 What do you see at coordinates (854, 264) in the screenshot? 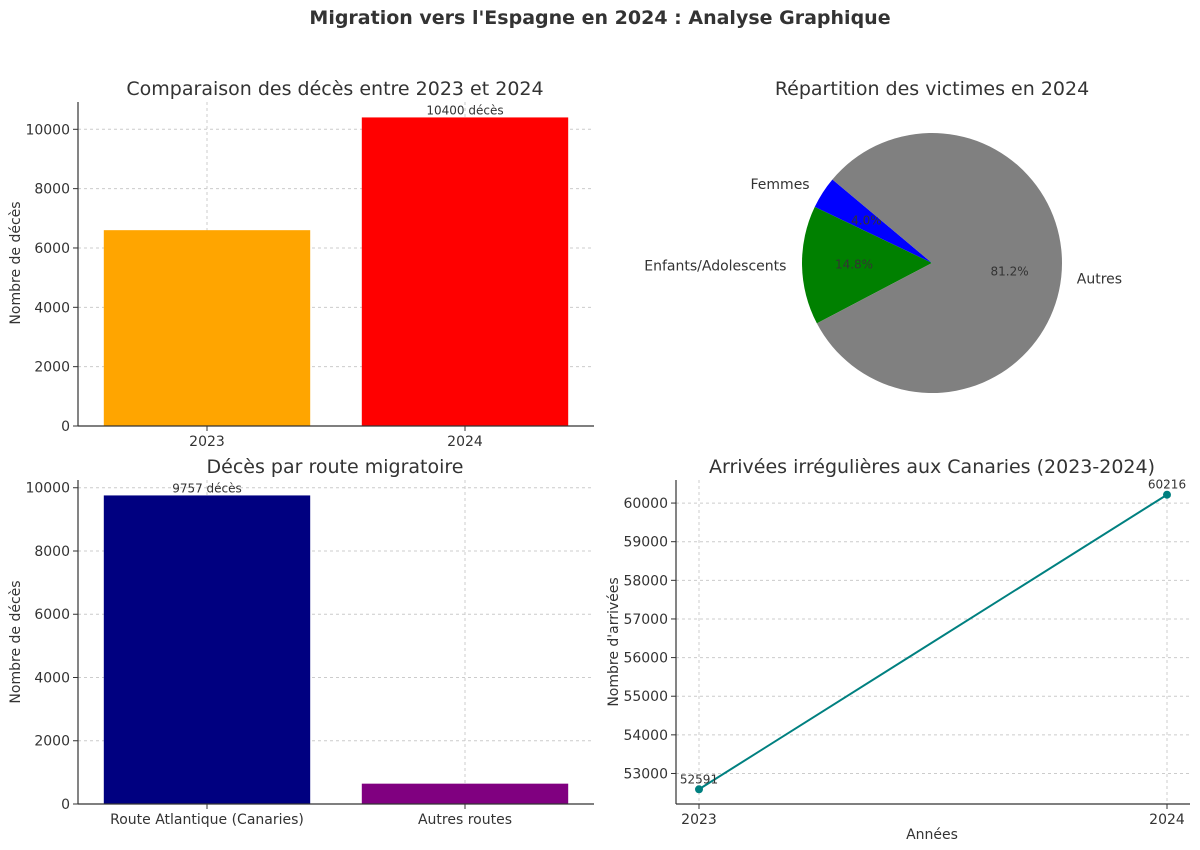
I see `pie-percent-label: 14.8%` at bounding box center [854, 264].